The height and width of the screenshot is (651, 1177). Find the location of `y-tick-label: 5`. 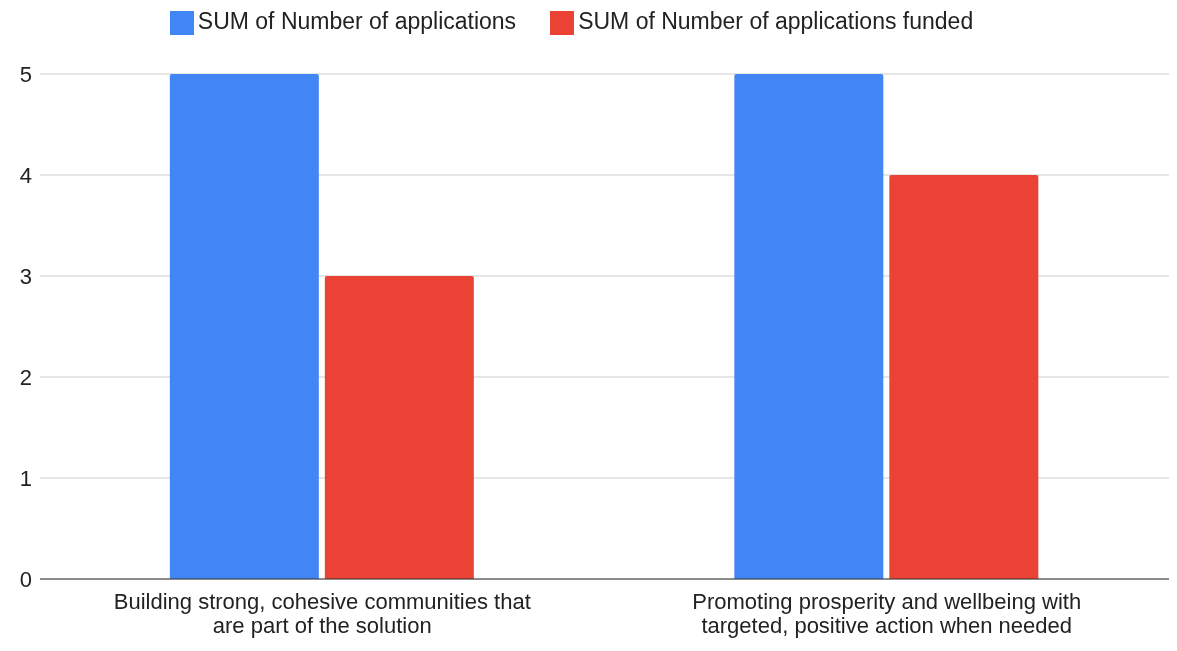

y-tick-label: 5 is located at coordinates (25, 74).